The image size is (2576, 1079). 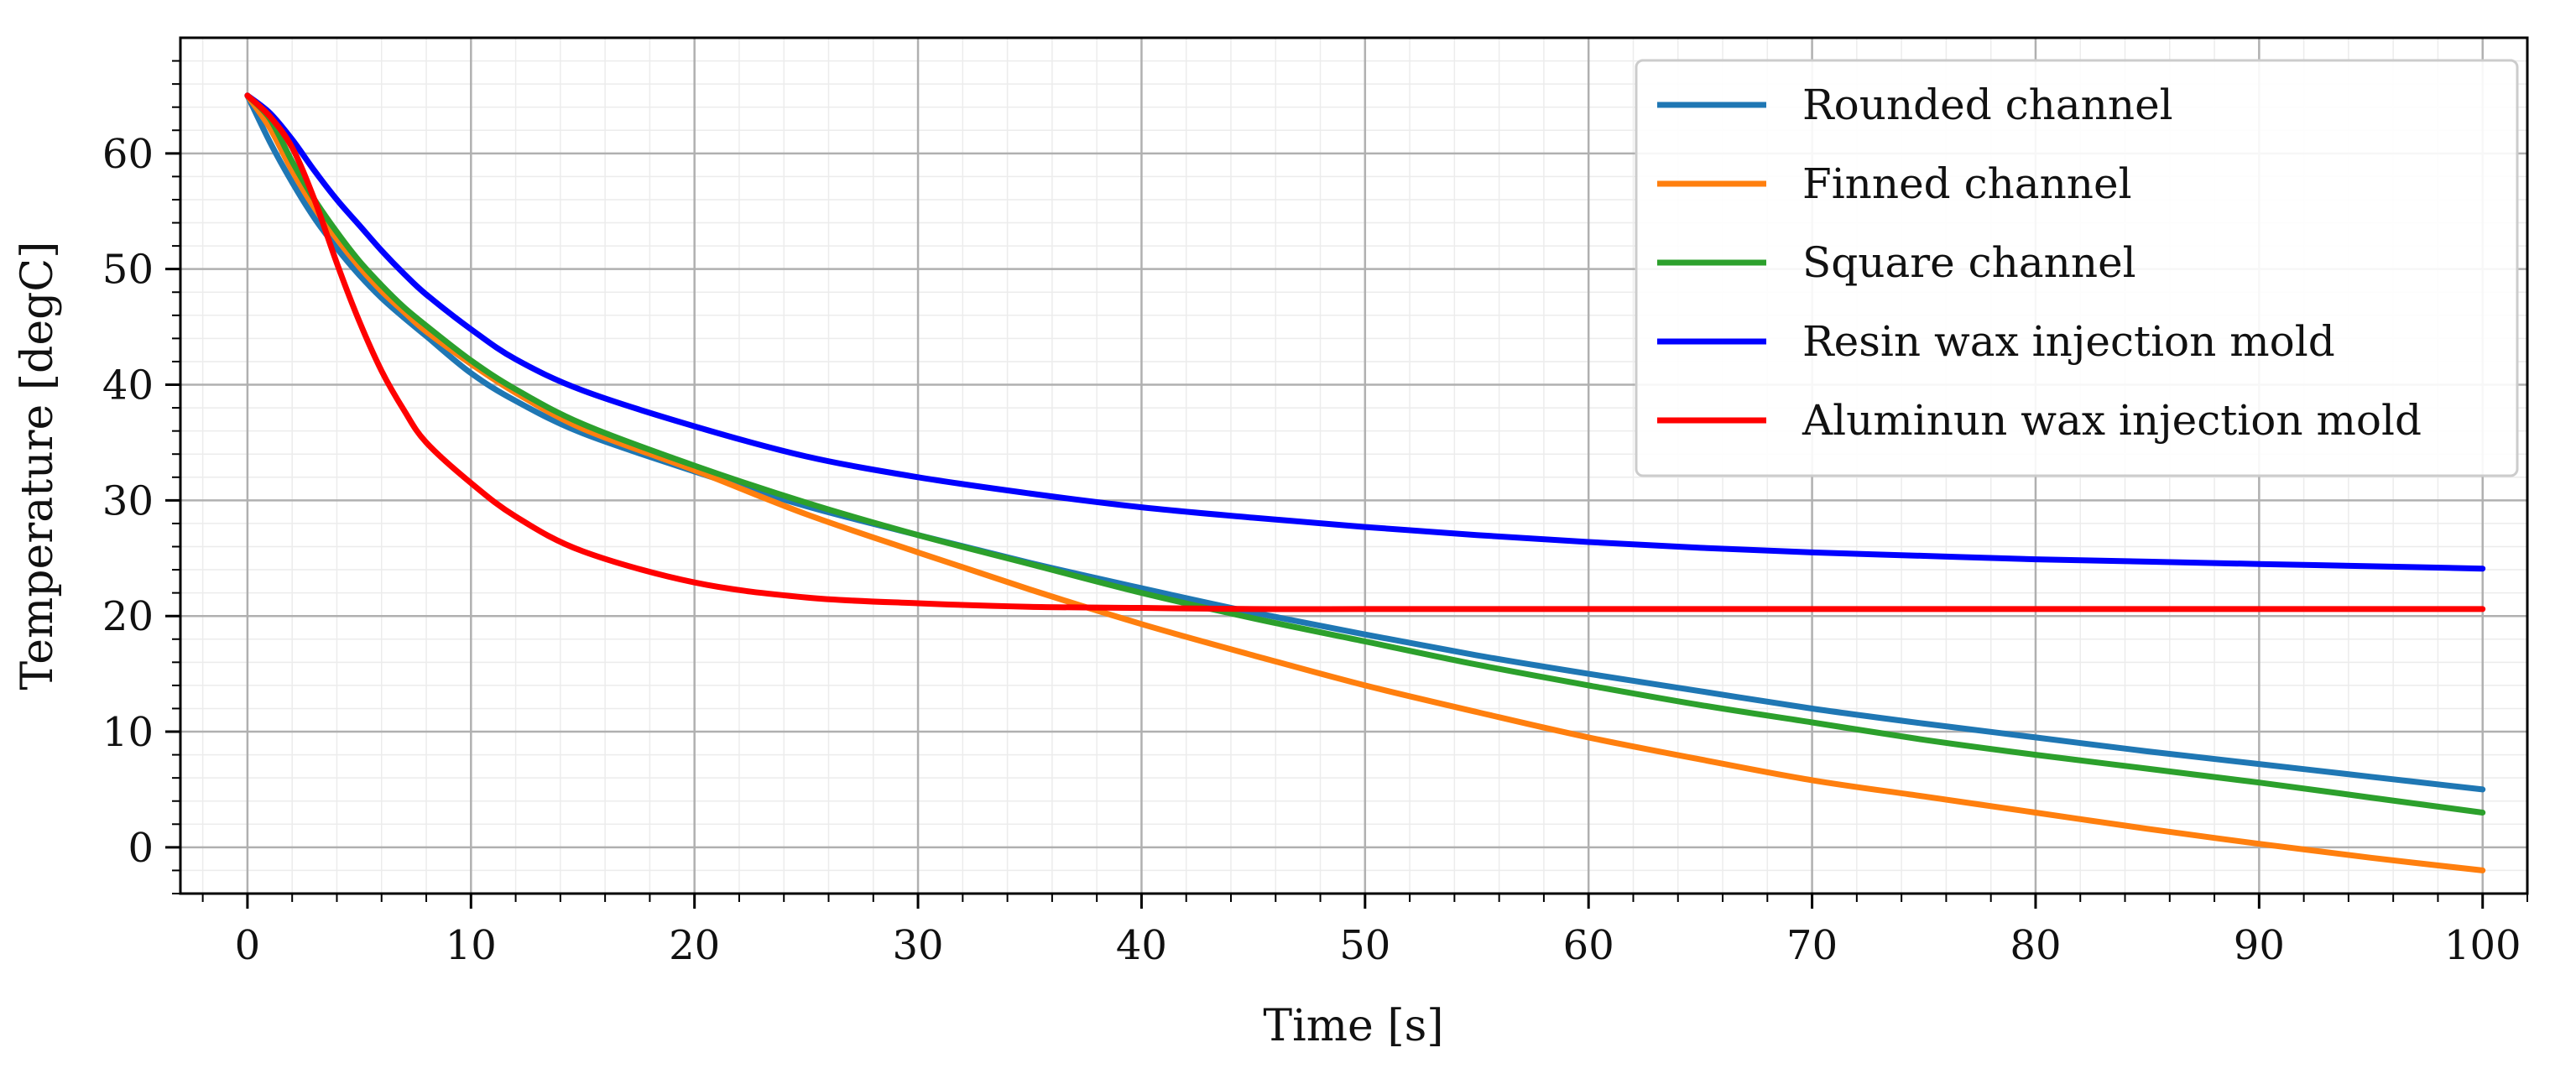 What do you see at coordinates (128, 500) in the screenshot?
I see `y-tick-label: 30` at bounding box center [128, 500].